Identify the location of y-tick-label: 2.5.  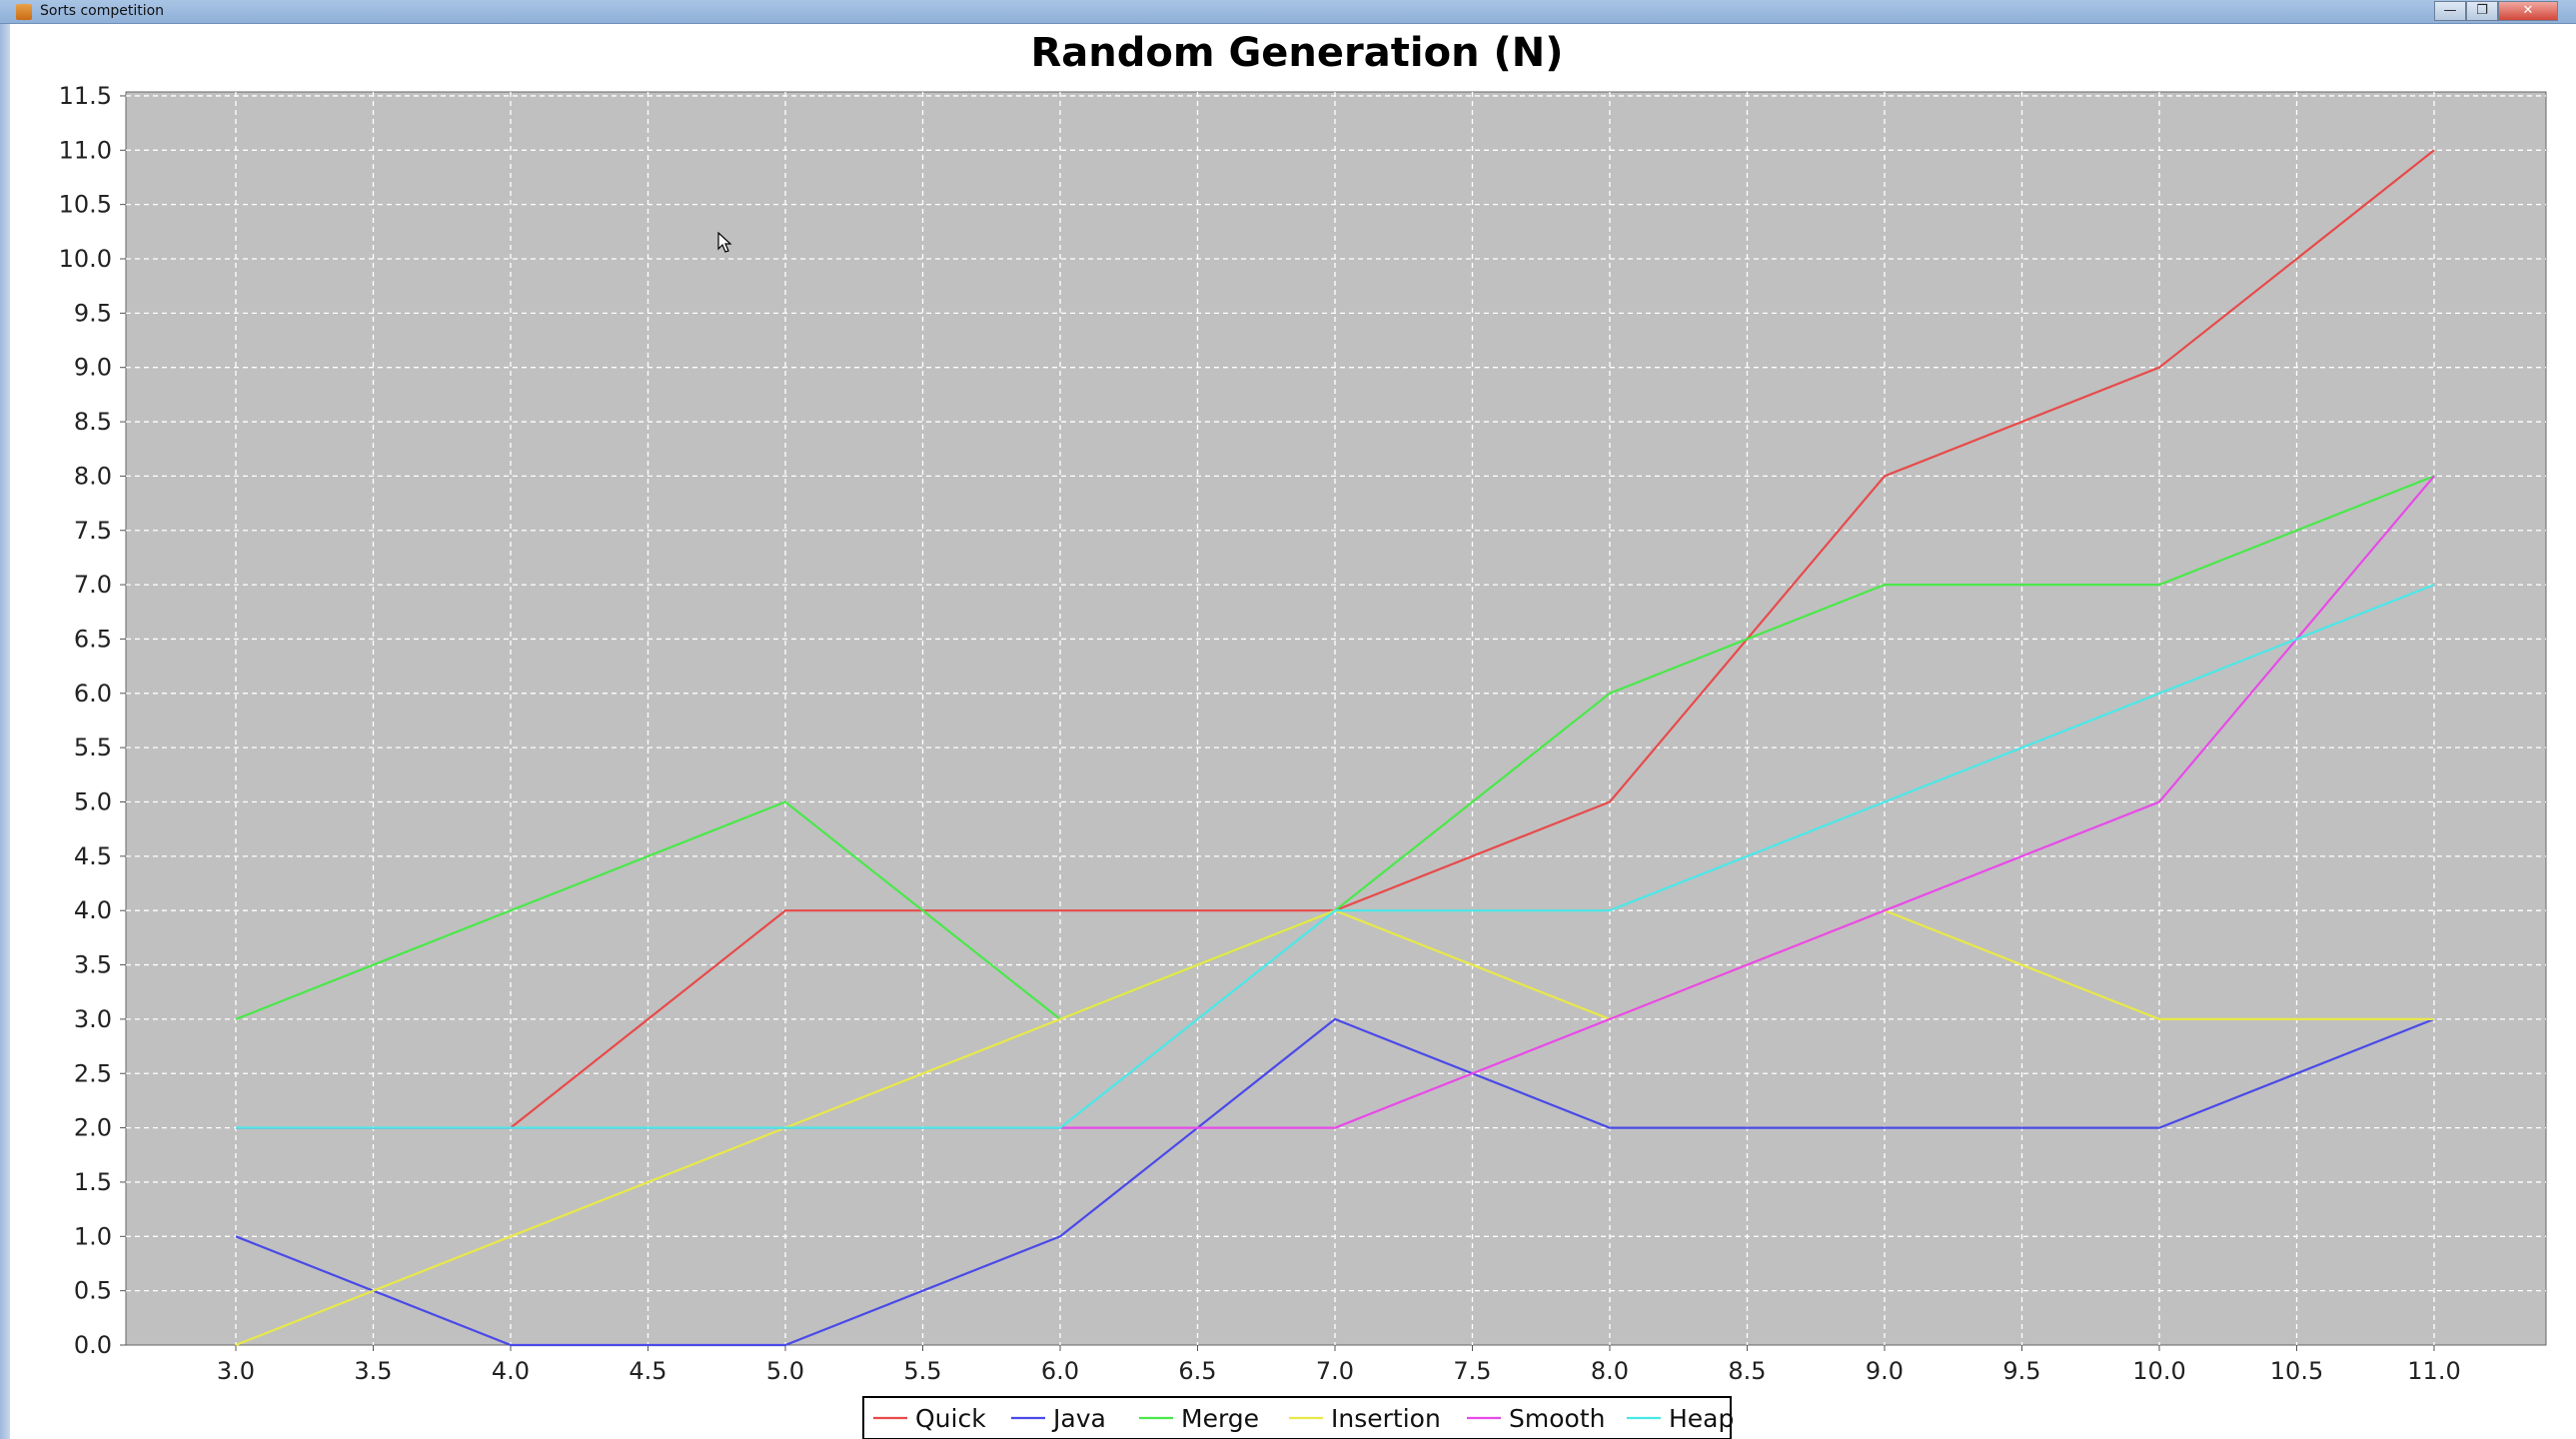
(93, 1073).